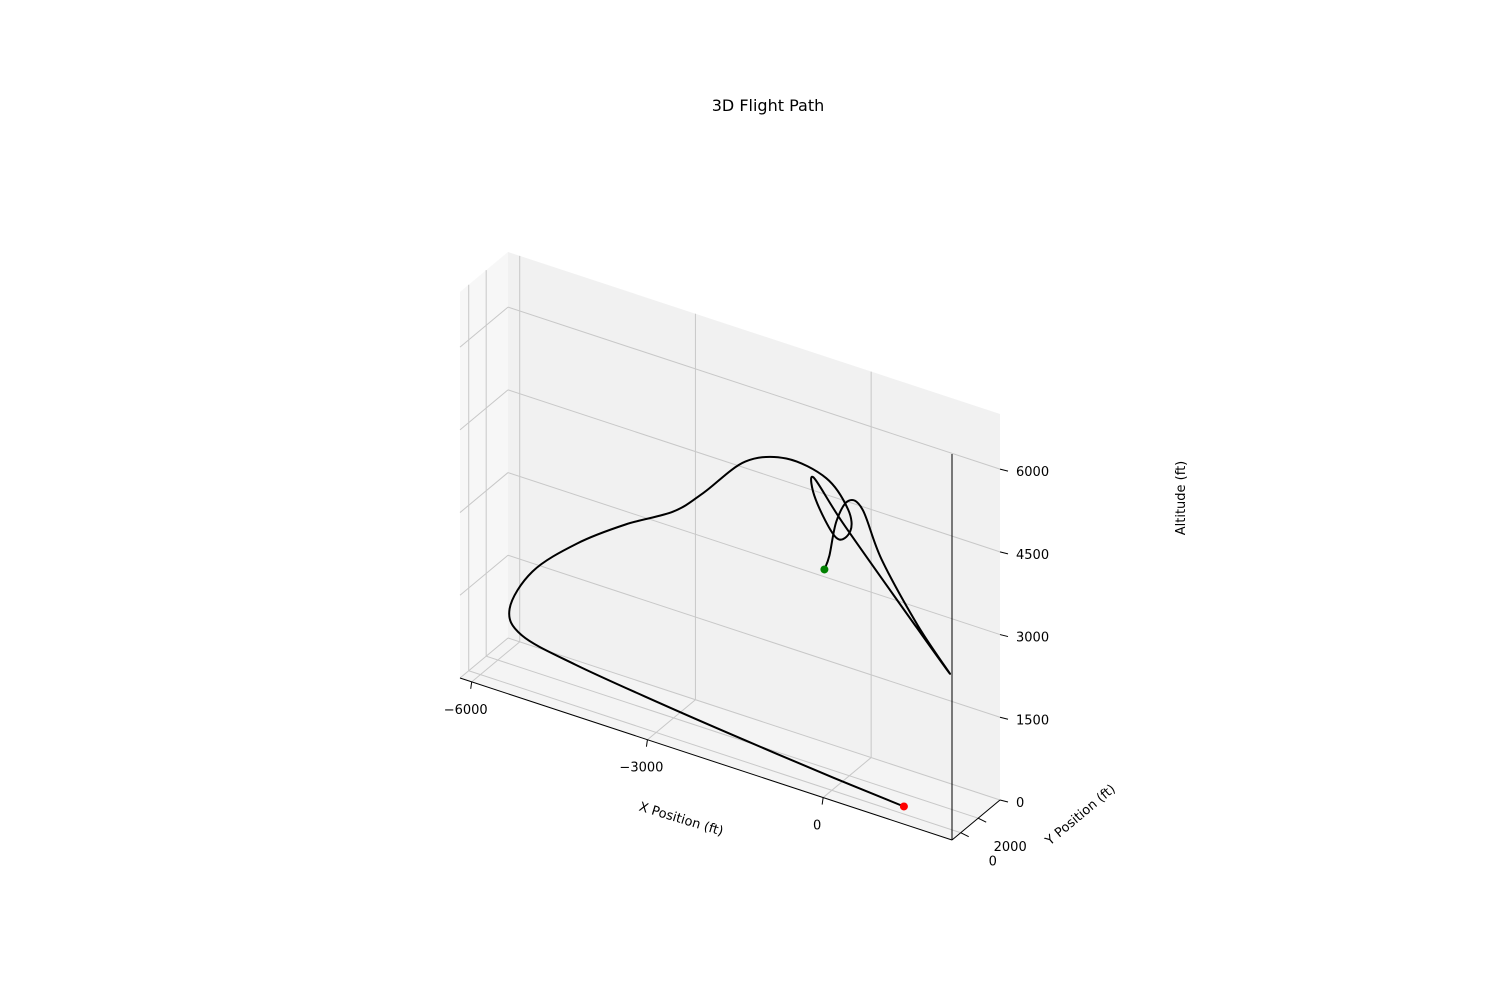 This screenshot has width=1500, height=1000. What do you see at coordinates (976, 820) in the screenshot?
I see `y-axis-line` at bounding box center [976, 820].